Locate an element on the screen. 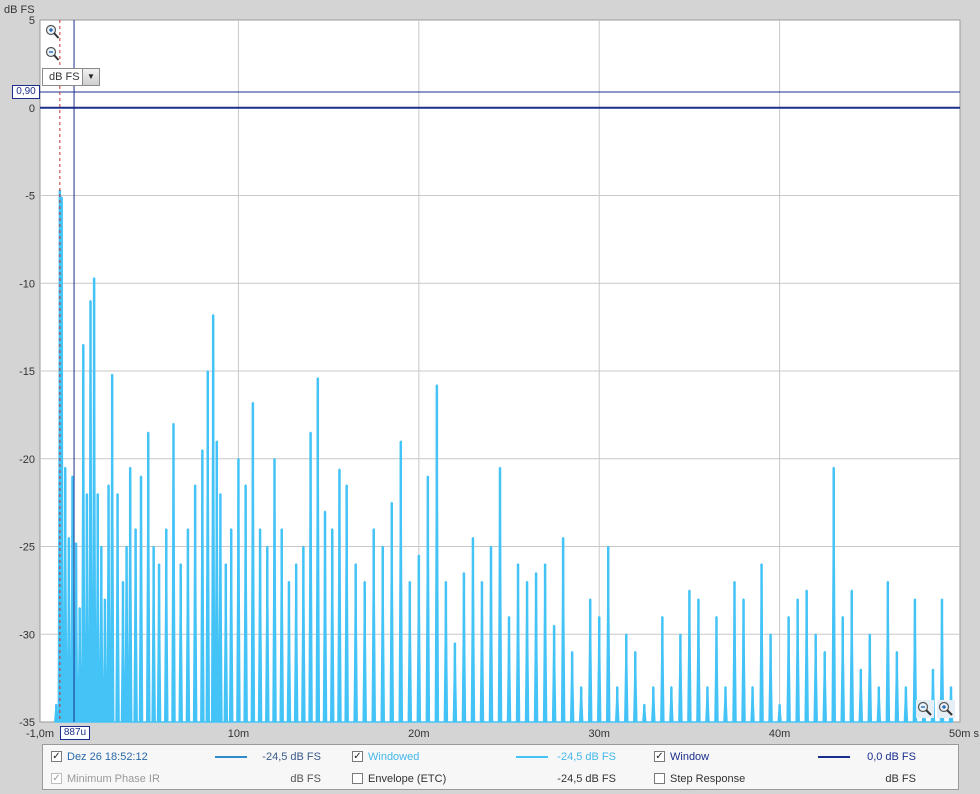 Image resolution: width=980 pixels, height=794 pixels. legend-label: Step Response is located at coordinates (708, 779).